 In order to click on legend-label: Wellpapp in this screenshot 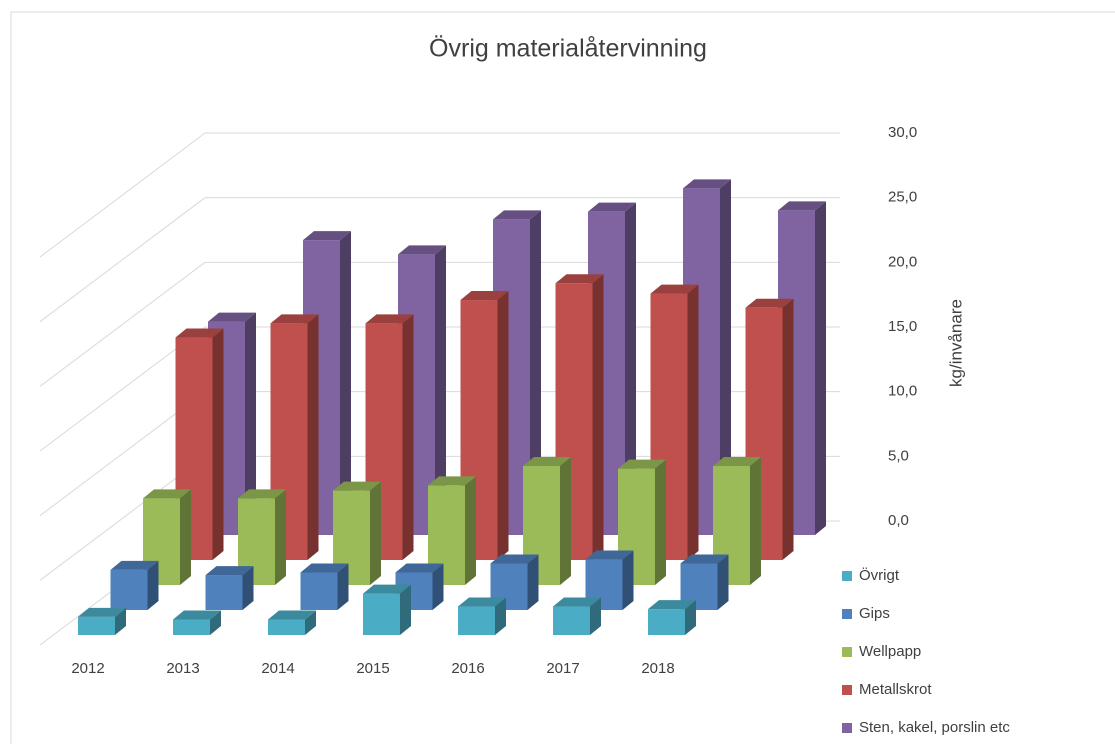, I will do `click(890, 651)`.